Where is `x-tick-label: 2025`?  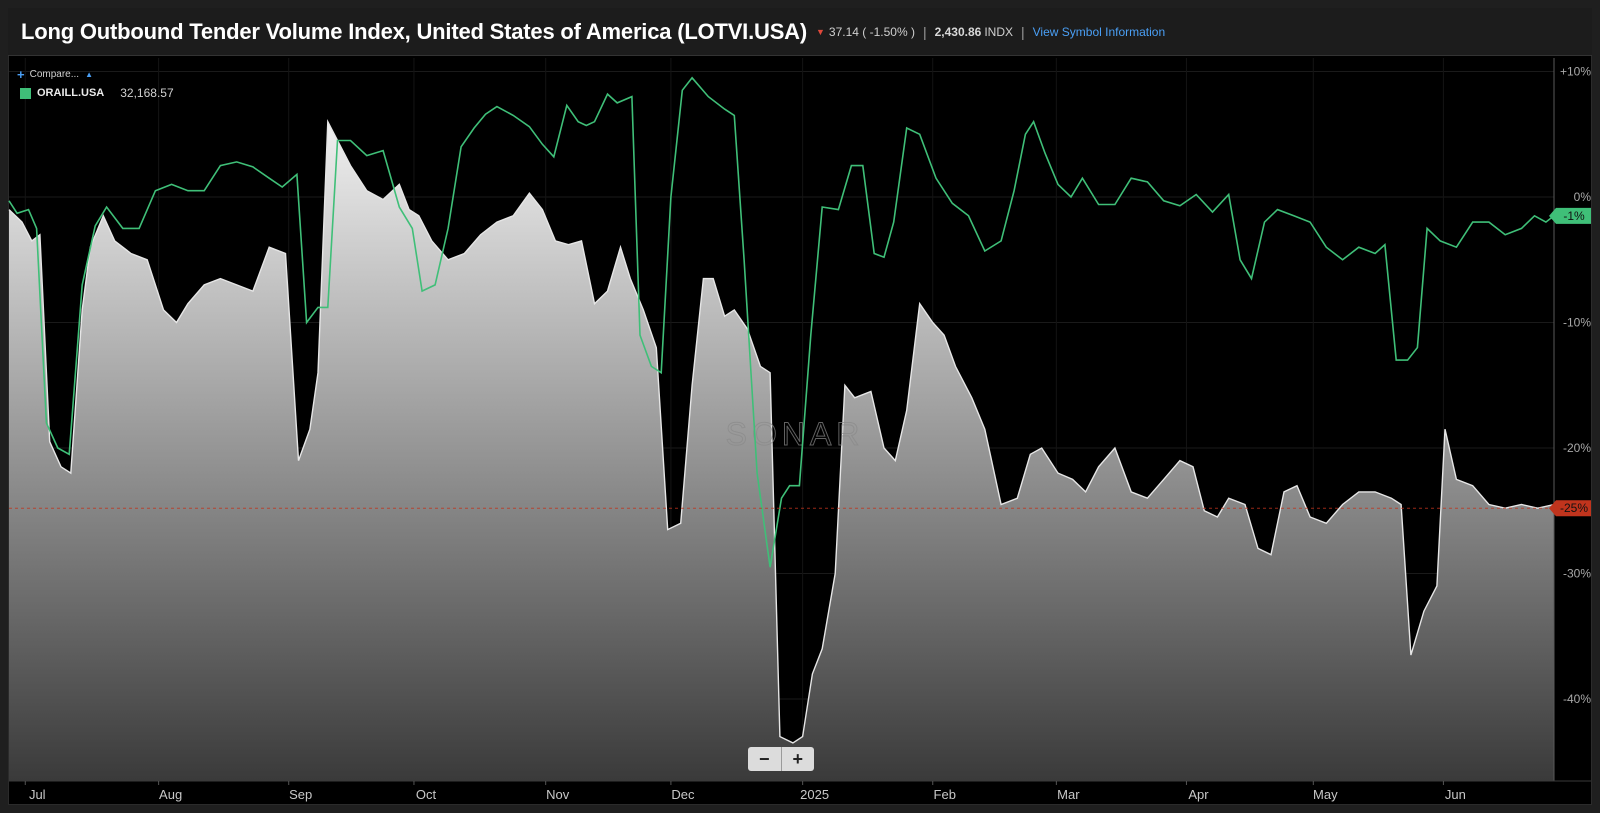
x-tick-label: 2025 is located at coordinates (814, 794).